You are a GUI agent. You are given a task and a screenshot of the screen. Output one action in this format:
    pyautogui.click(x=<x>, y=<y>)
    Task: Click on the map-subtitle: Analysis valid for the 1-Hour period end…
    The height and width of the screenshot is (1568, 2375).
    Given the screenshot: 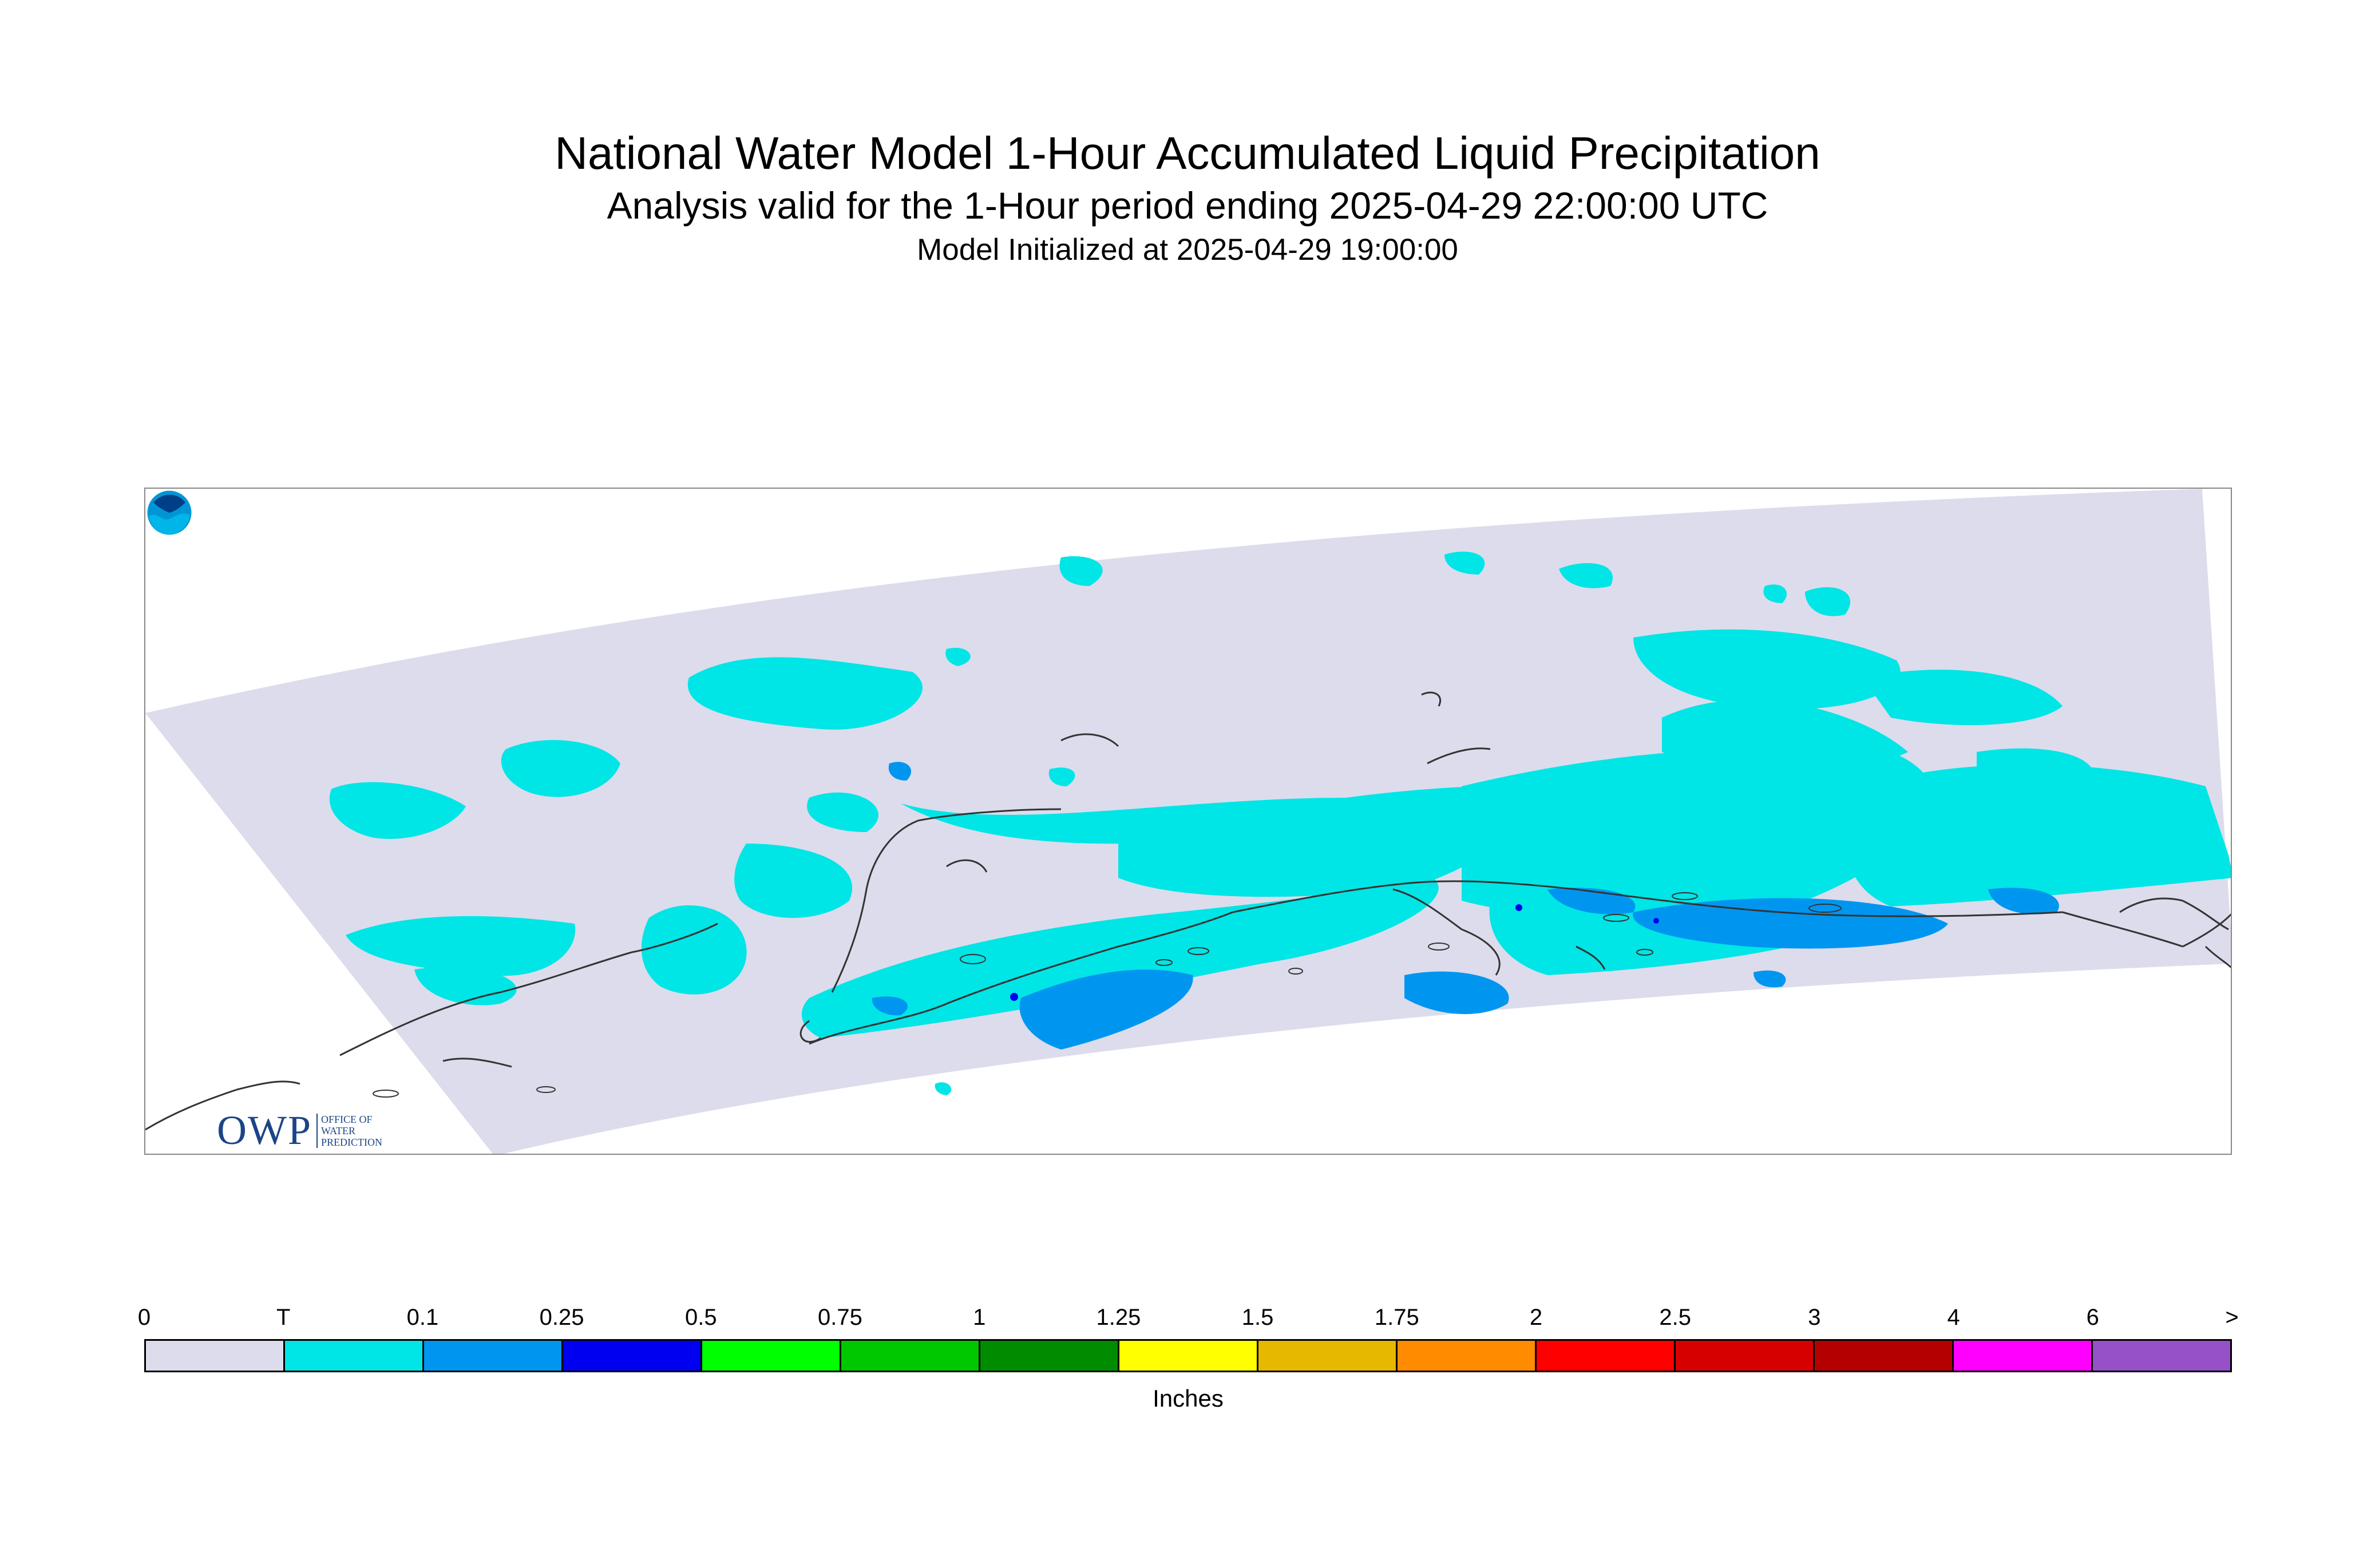 What is the action you would take?
    pyautogui.click(x=1187, y=205)
    